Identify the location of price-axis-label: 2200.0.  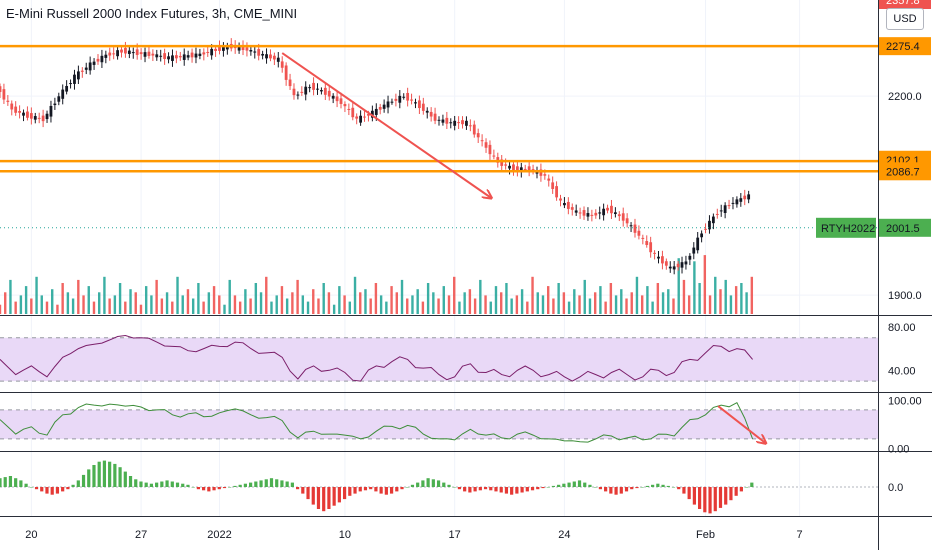
(905, 97).